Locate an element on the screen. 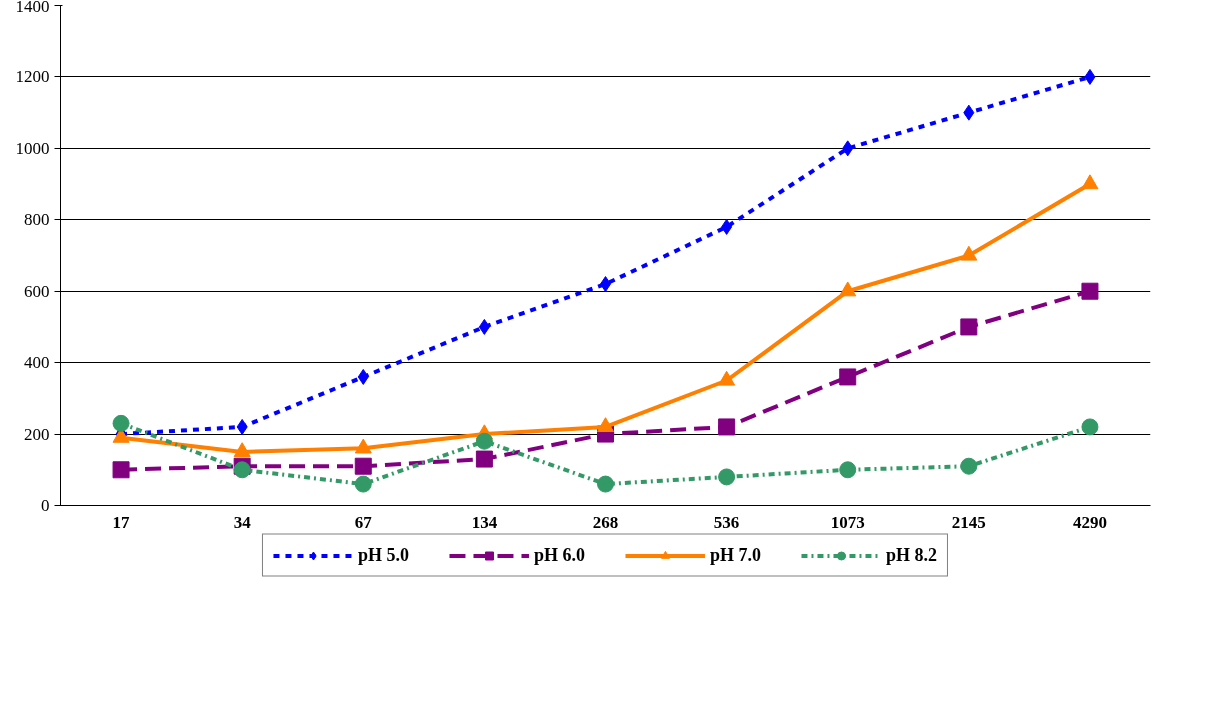 Image resolution: width=1217 pixels, height=727 pixels. x-tick-label: 4290 is located at coordinates (1089, 522).